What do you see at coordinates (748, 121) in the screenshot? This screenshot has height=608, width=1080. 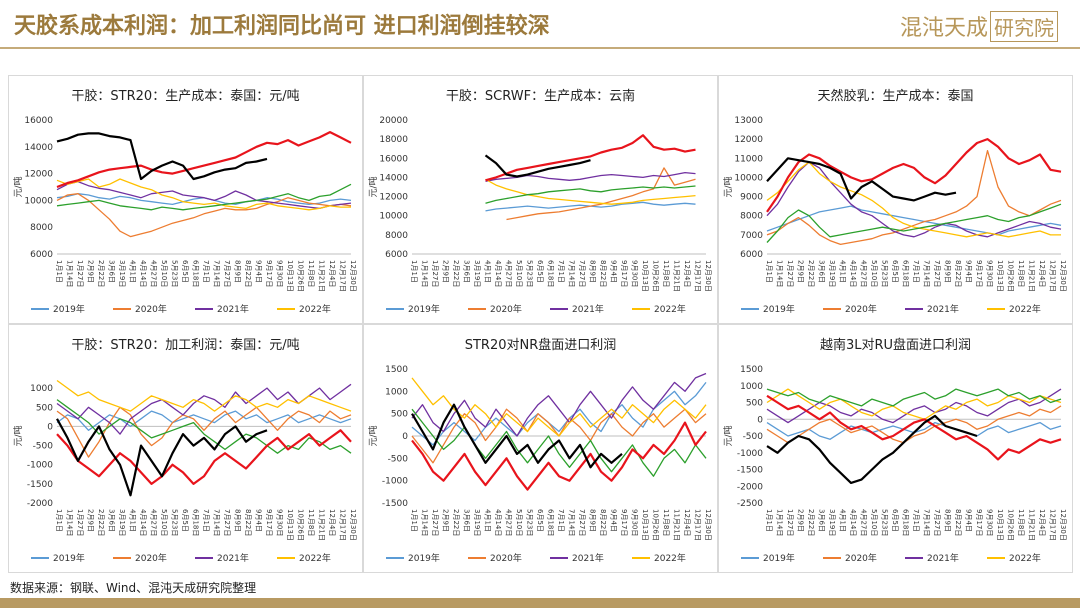 I see `y-tick-label: 13000` at bounding box center [748, 121].